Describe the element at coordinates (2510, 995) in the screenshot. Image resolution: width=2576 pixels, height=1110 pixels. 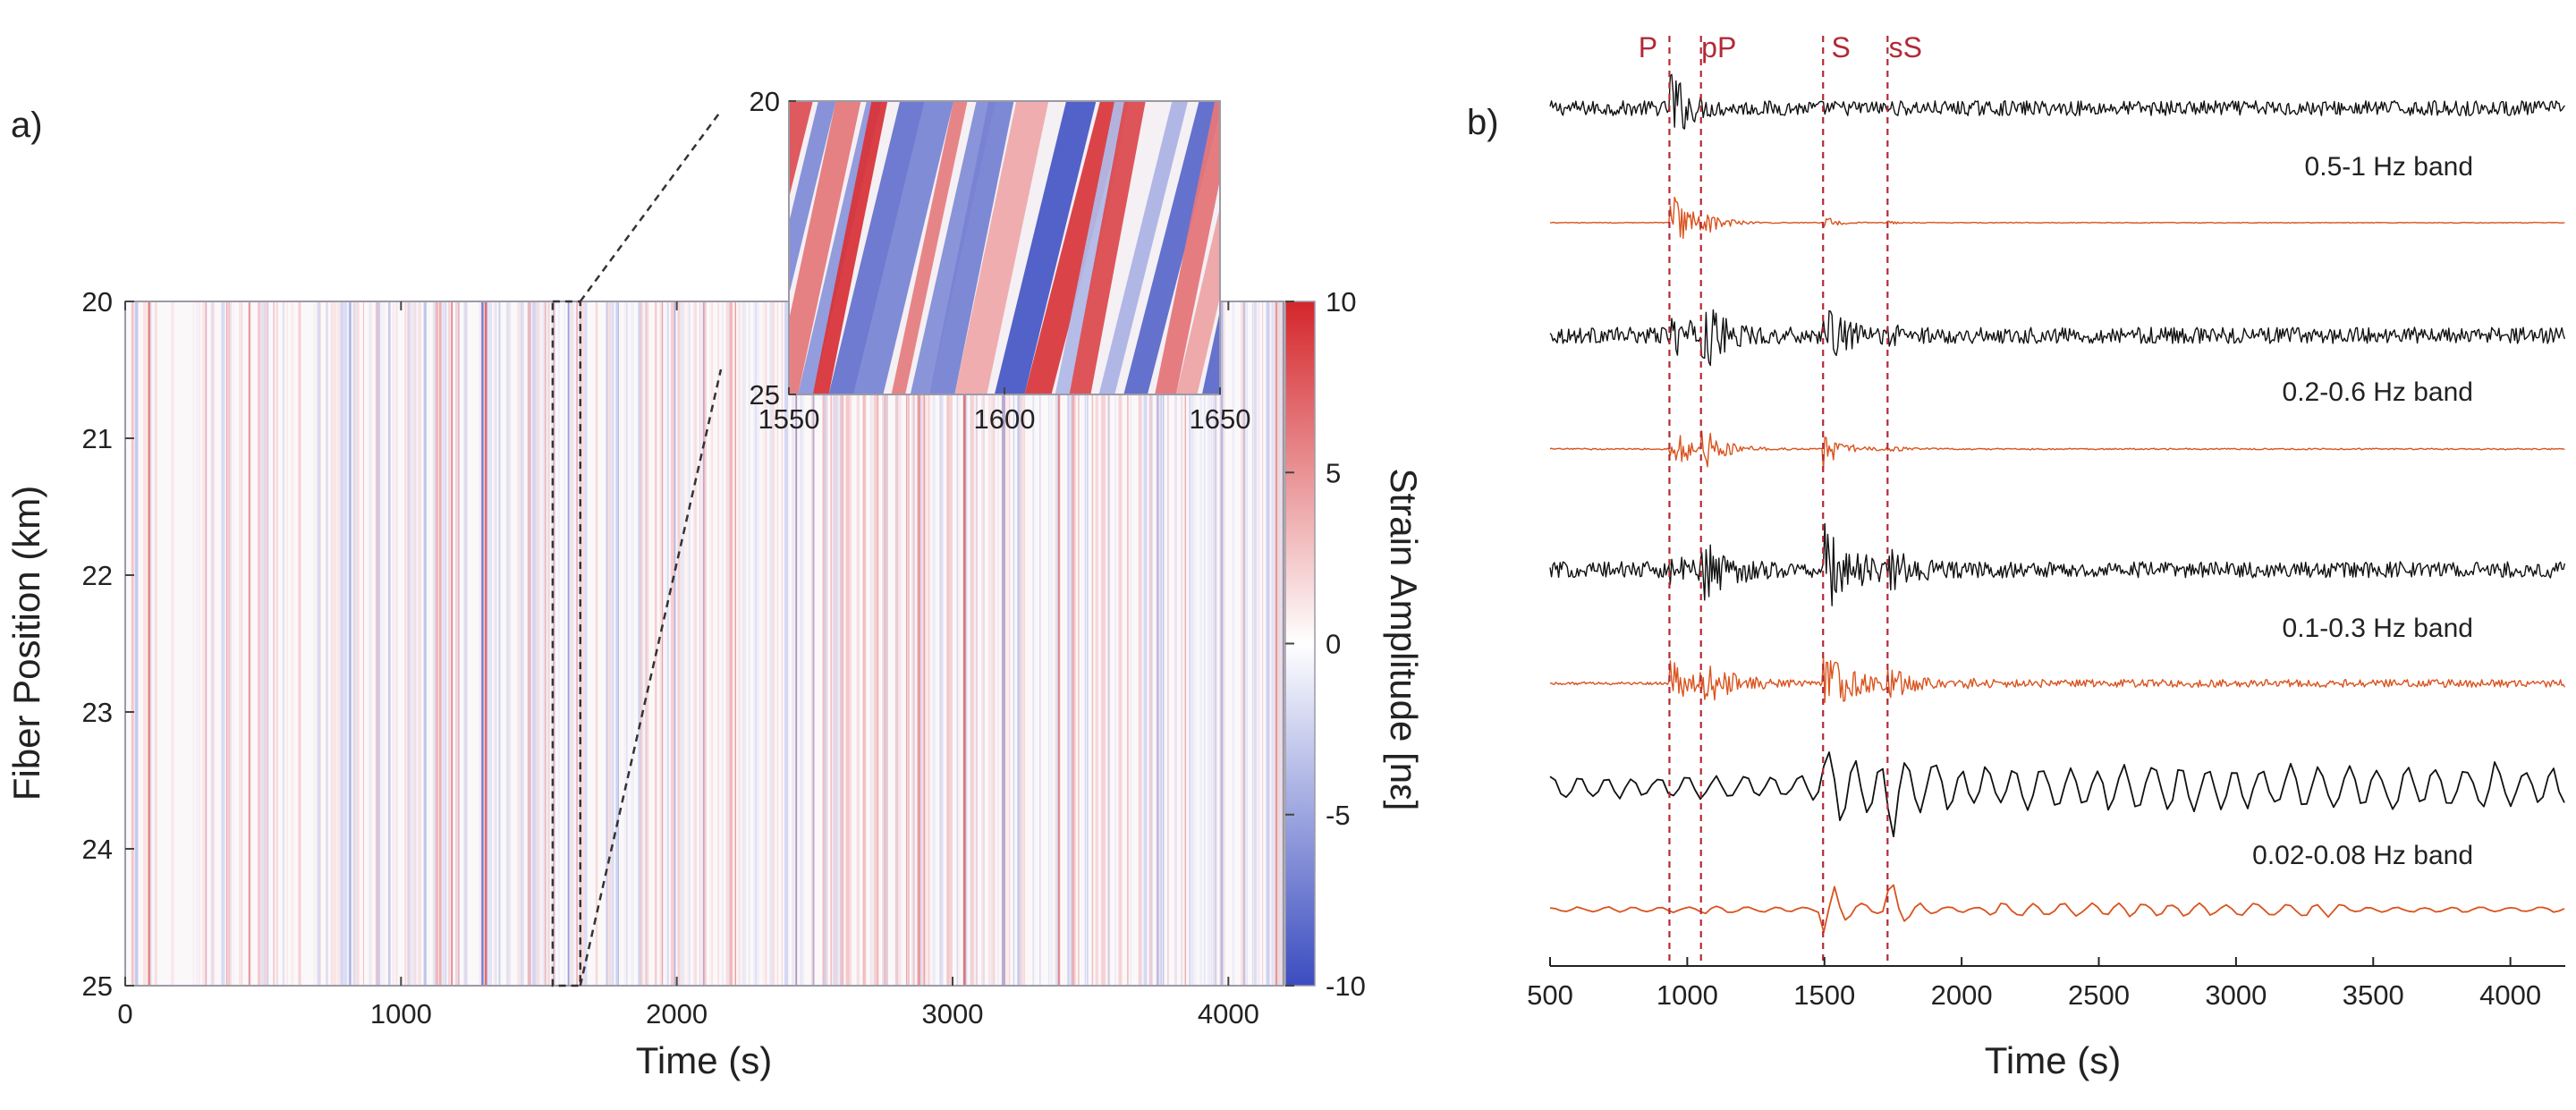
I see `x-tick-label: 4000` at that location.